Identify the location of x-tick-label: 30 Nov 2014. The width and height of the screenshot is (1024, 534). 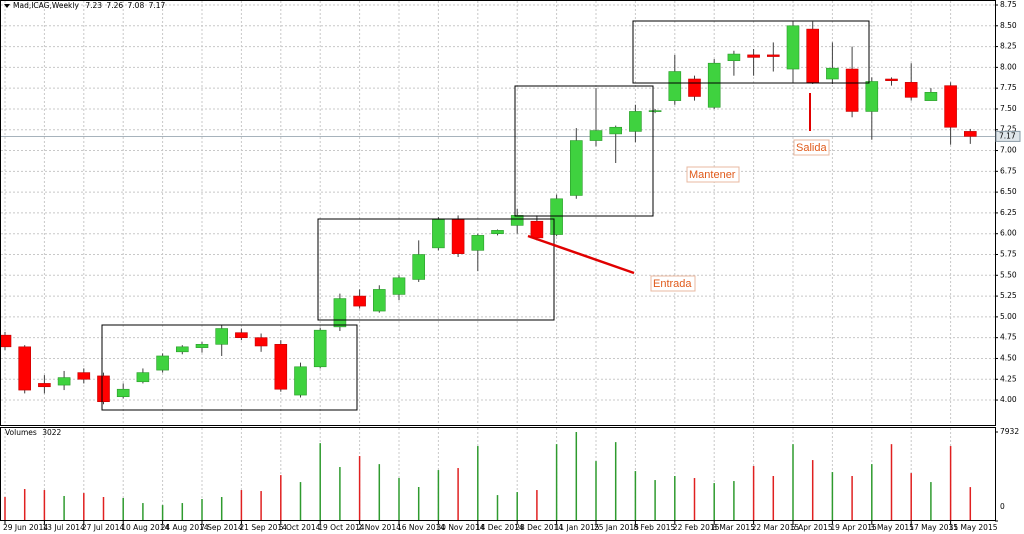
(460, 527).